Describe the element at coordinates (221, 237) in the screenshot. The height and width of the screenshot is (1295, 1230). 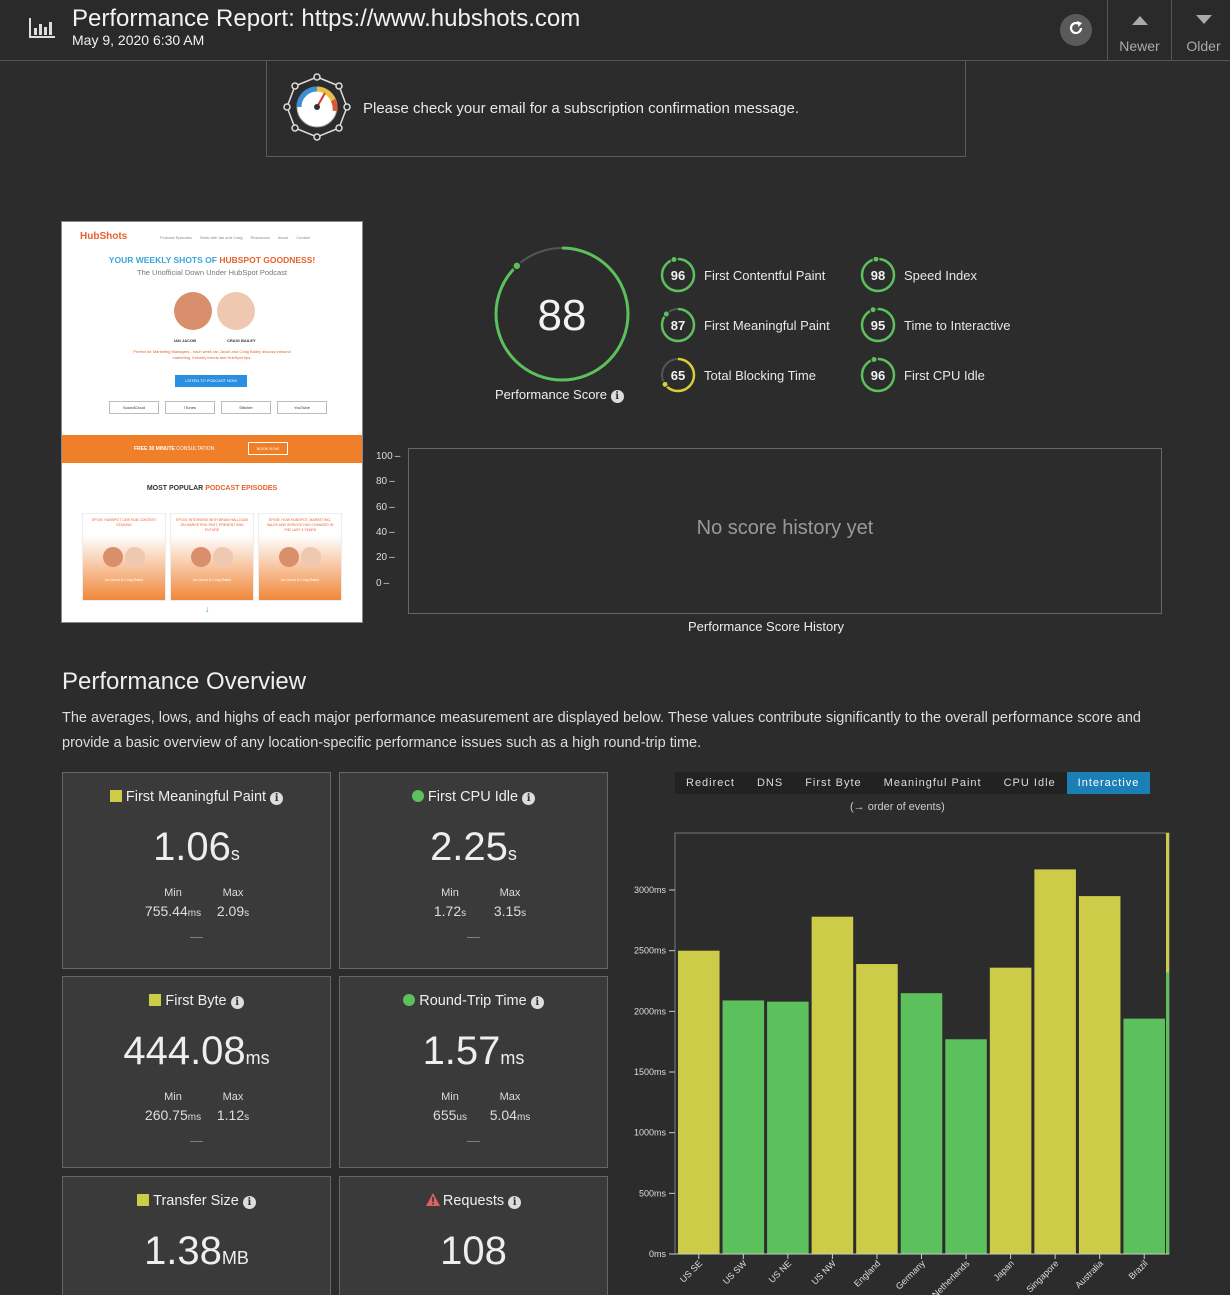
I see `thumb-nav-item: Work with Ian and Craig` at that location.